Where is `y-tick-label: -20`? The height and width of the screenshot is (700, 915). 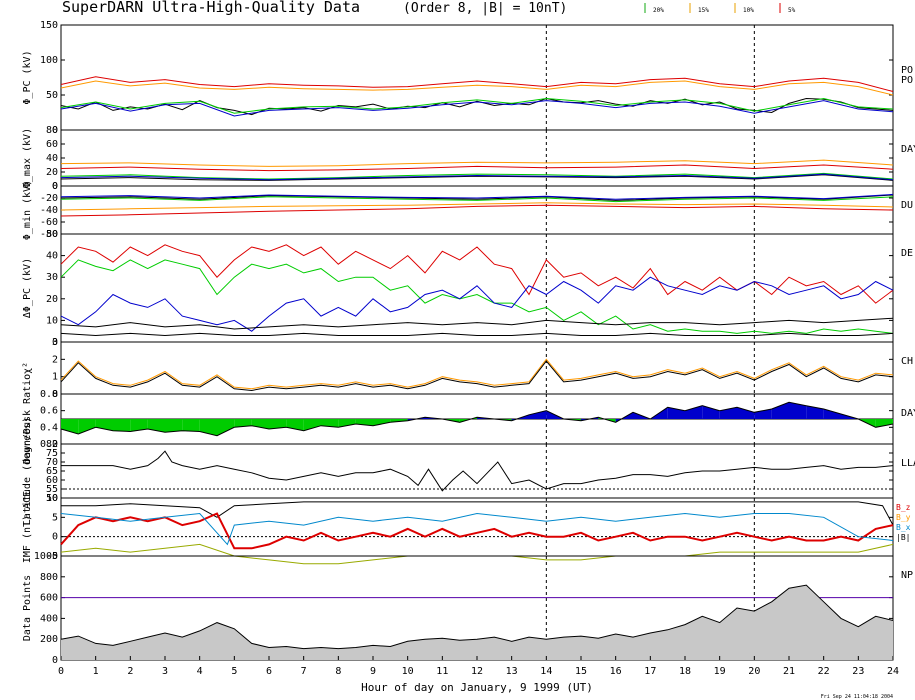 y-tick-label: -20 is located at coordinates (49, 198).